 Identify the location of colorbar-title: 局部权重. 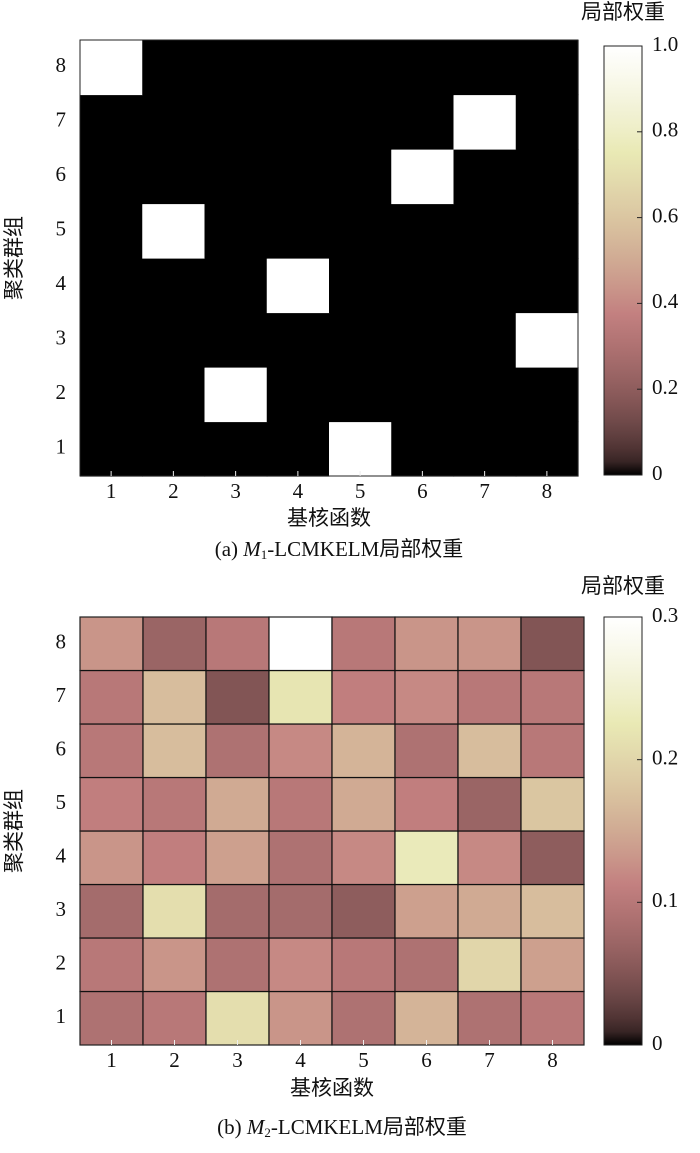
(623, 12).